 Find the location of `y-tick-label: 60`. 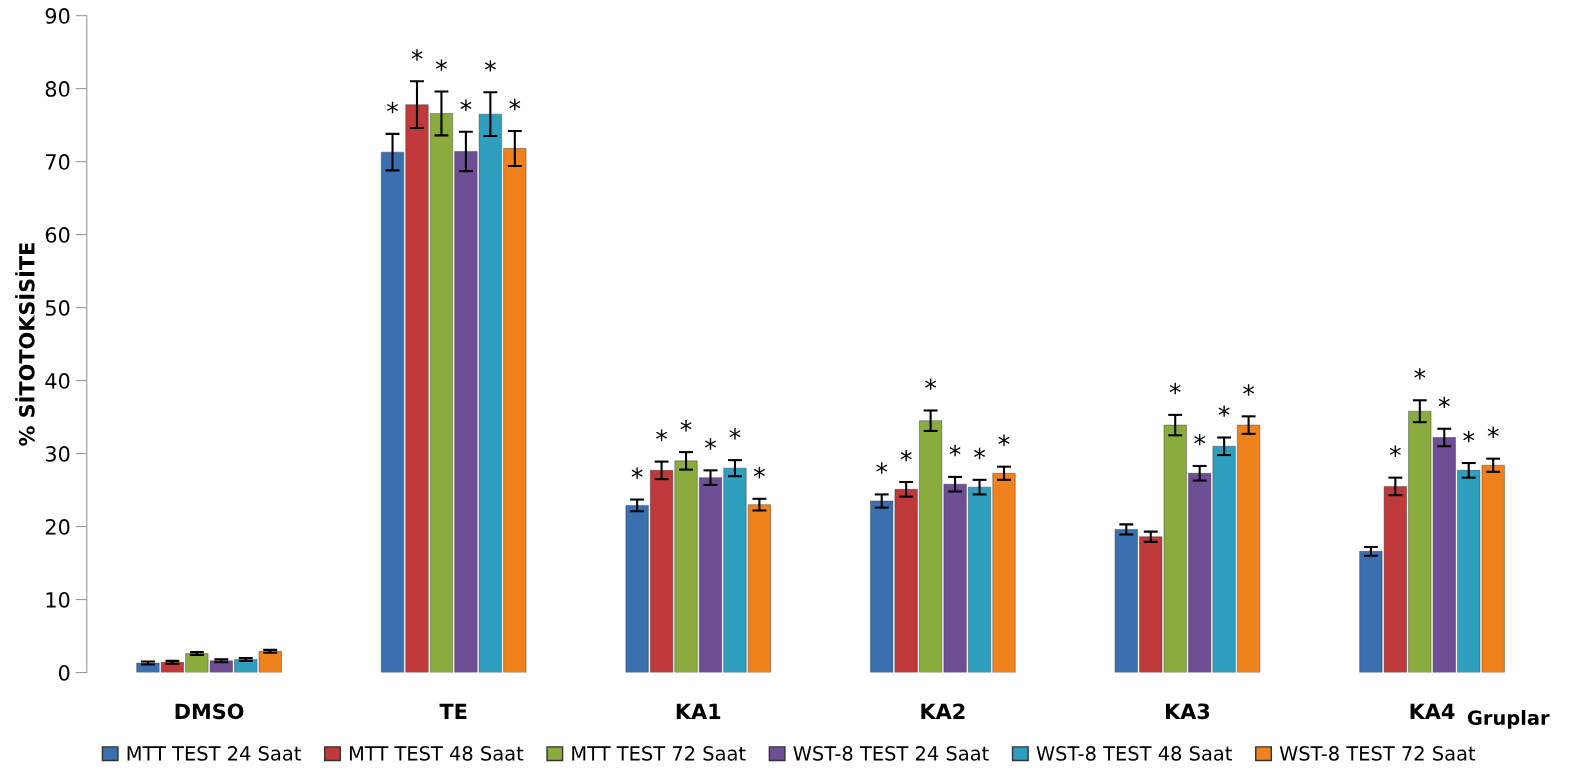

y-tick-label: 60 is located at coordinates (57, 235).